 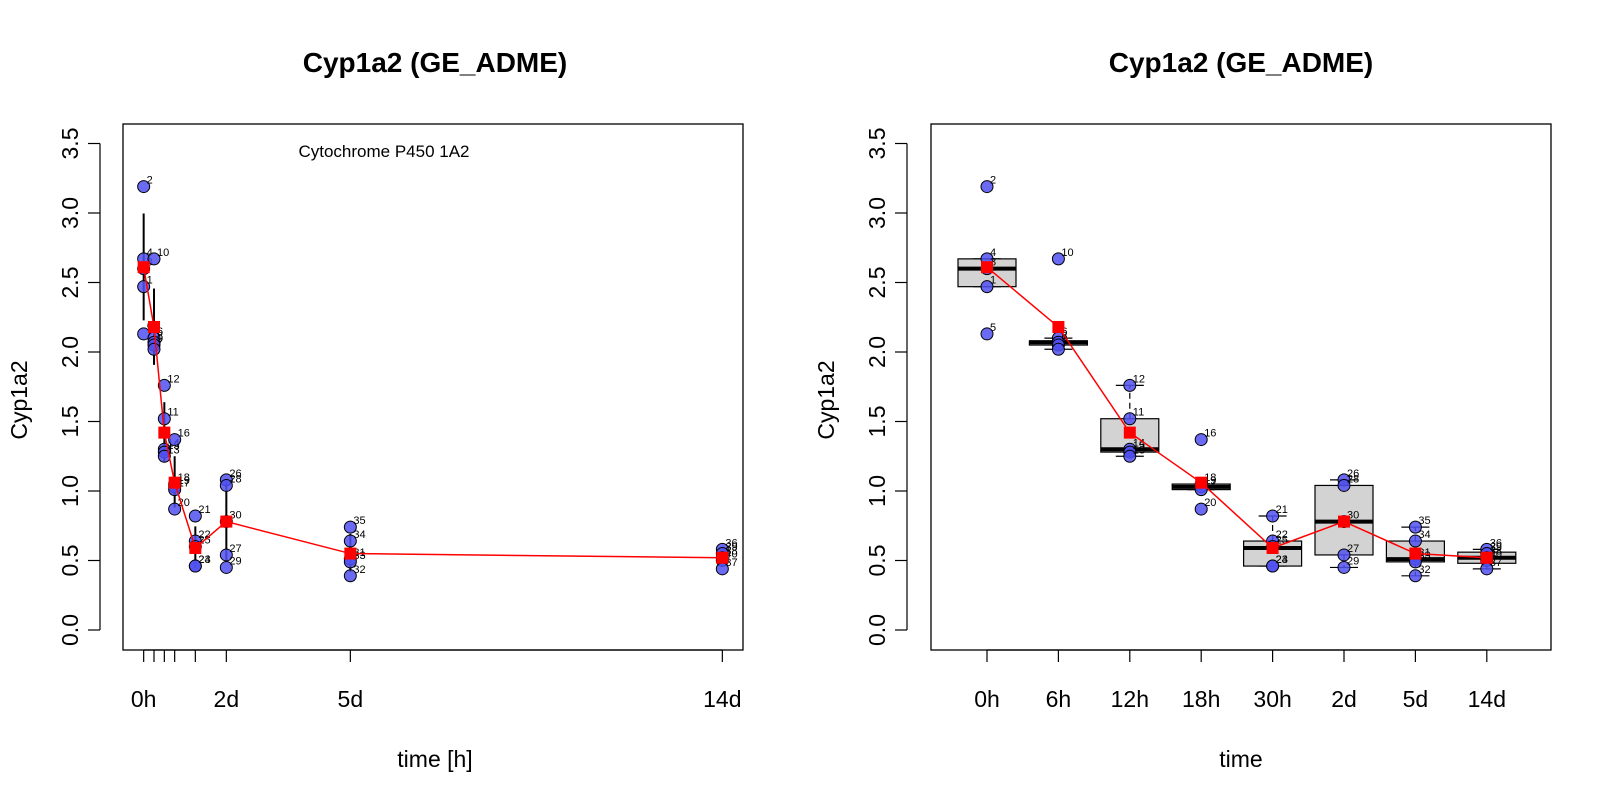 I want to click on left-point-label: 4, so click(x=150, y=253).